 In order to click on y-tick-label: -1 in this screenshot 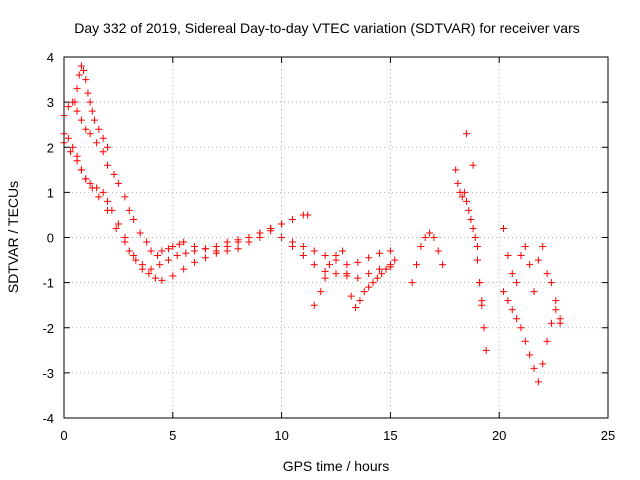, I will do `click(48, 283)`.